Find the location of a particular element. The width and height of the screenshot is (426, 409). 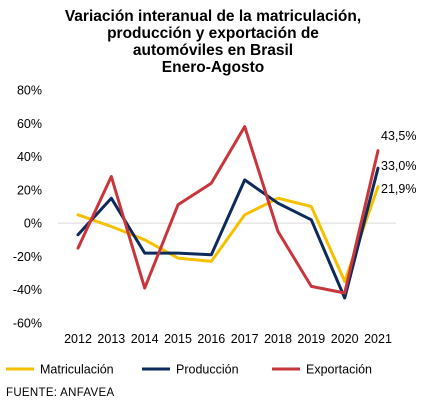

y-tick-label: 20% is located at coordinates (29, 190).